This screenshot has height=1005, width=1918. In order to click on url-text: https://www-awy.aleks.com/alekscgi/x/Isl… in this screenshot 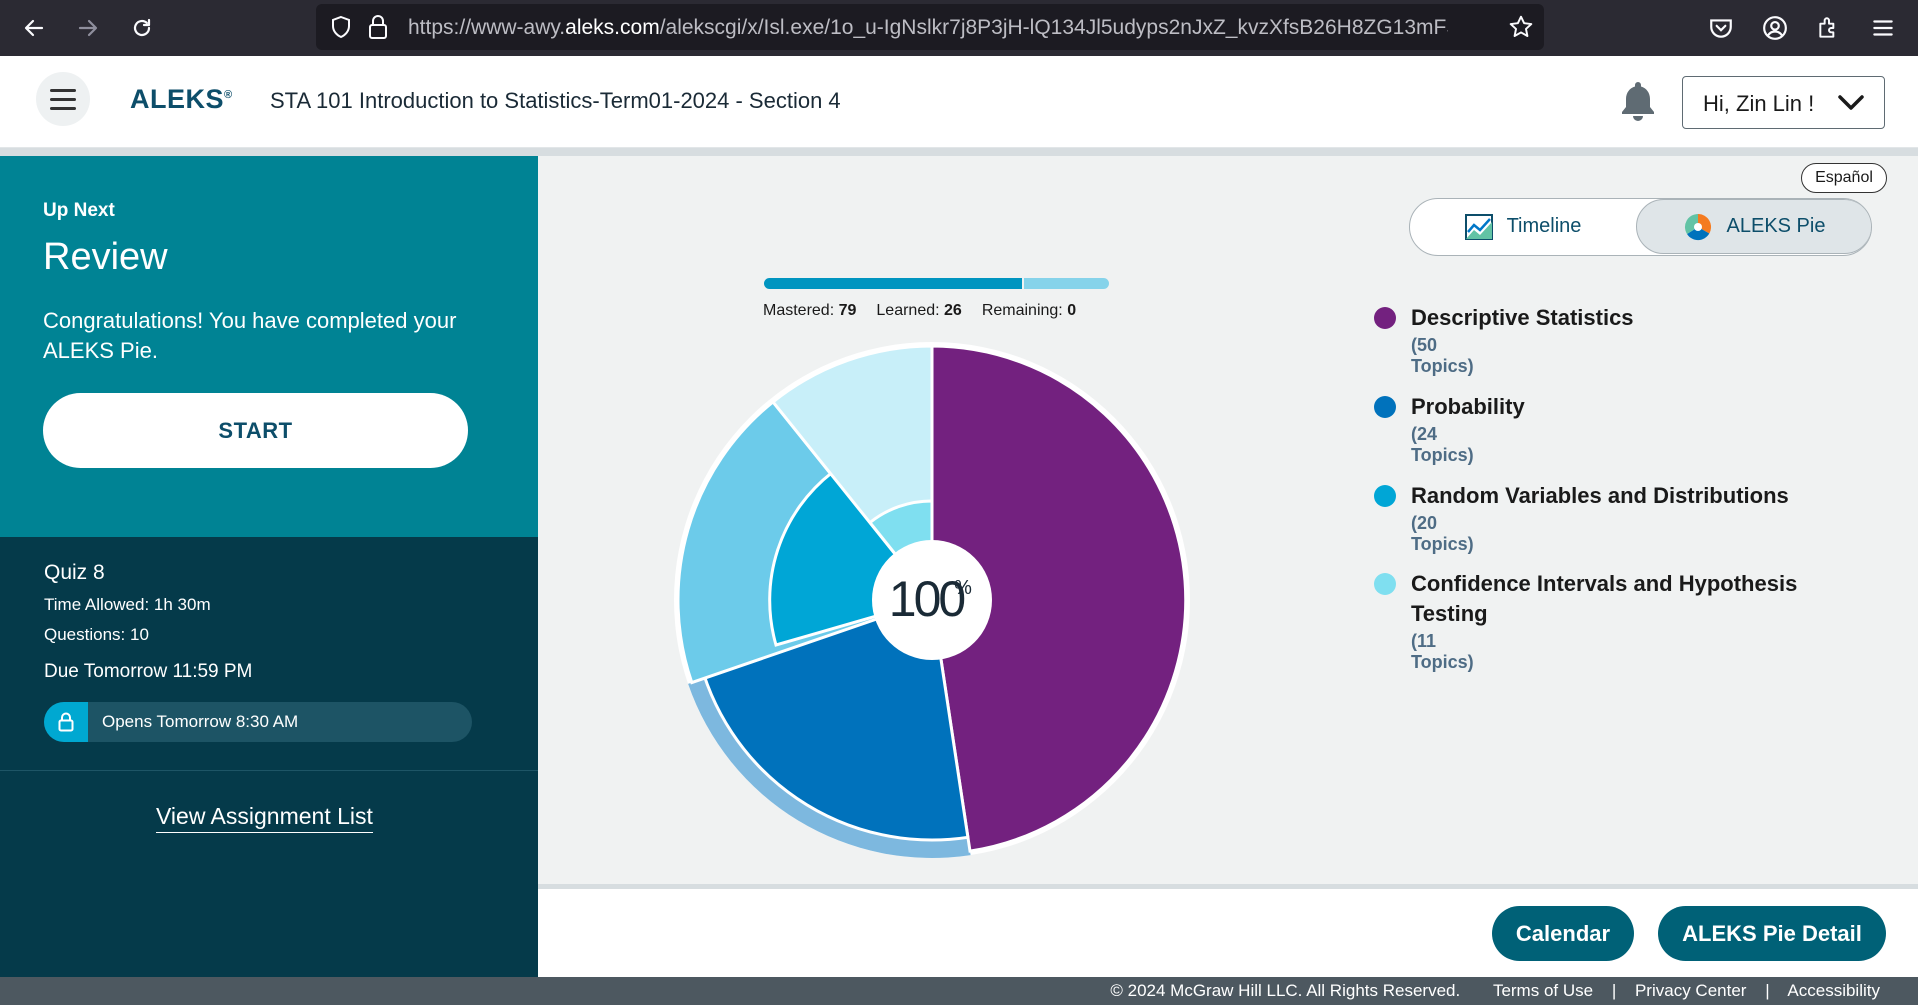, I will do `click(928, 27)`.